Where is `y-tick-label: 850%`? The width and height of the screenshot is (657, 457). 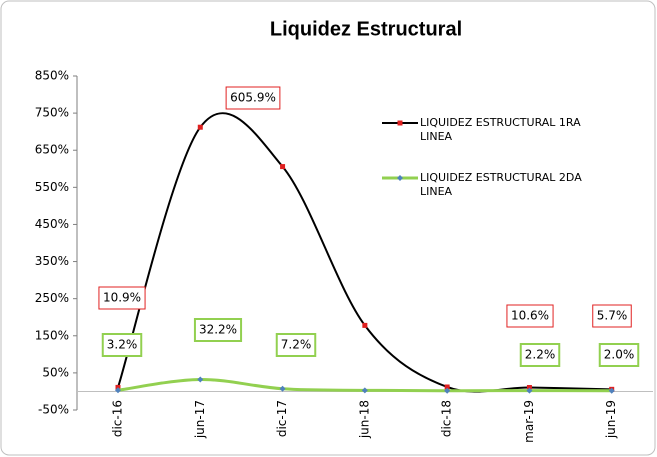 y-tick-label: 850% is located at coordinates (52, 76).